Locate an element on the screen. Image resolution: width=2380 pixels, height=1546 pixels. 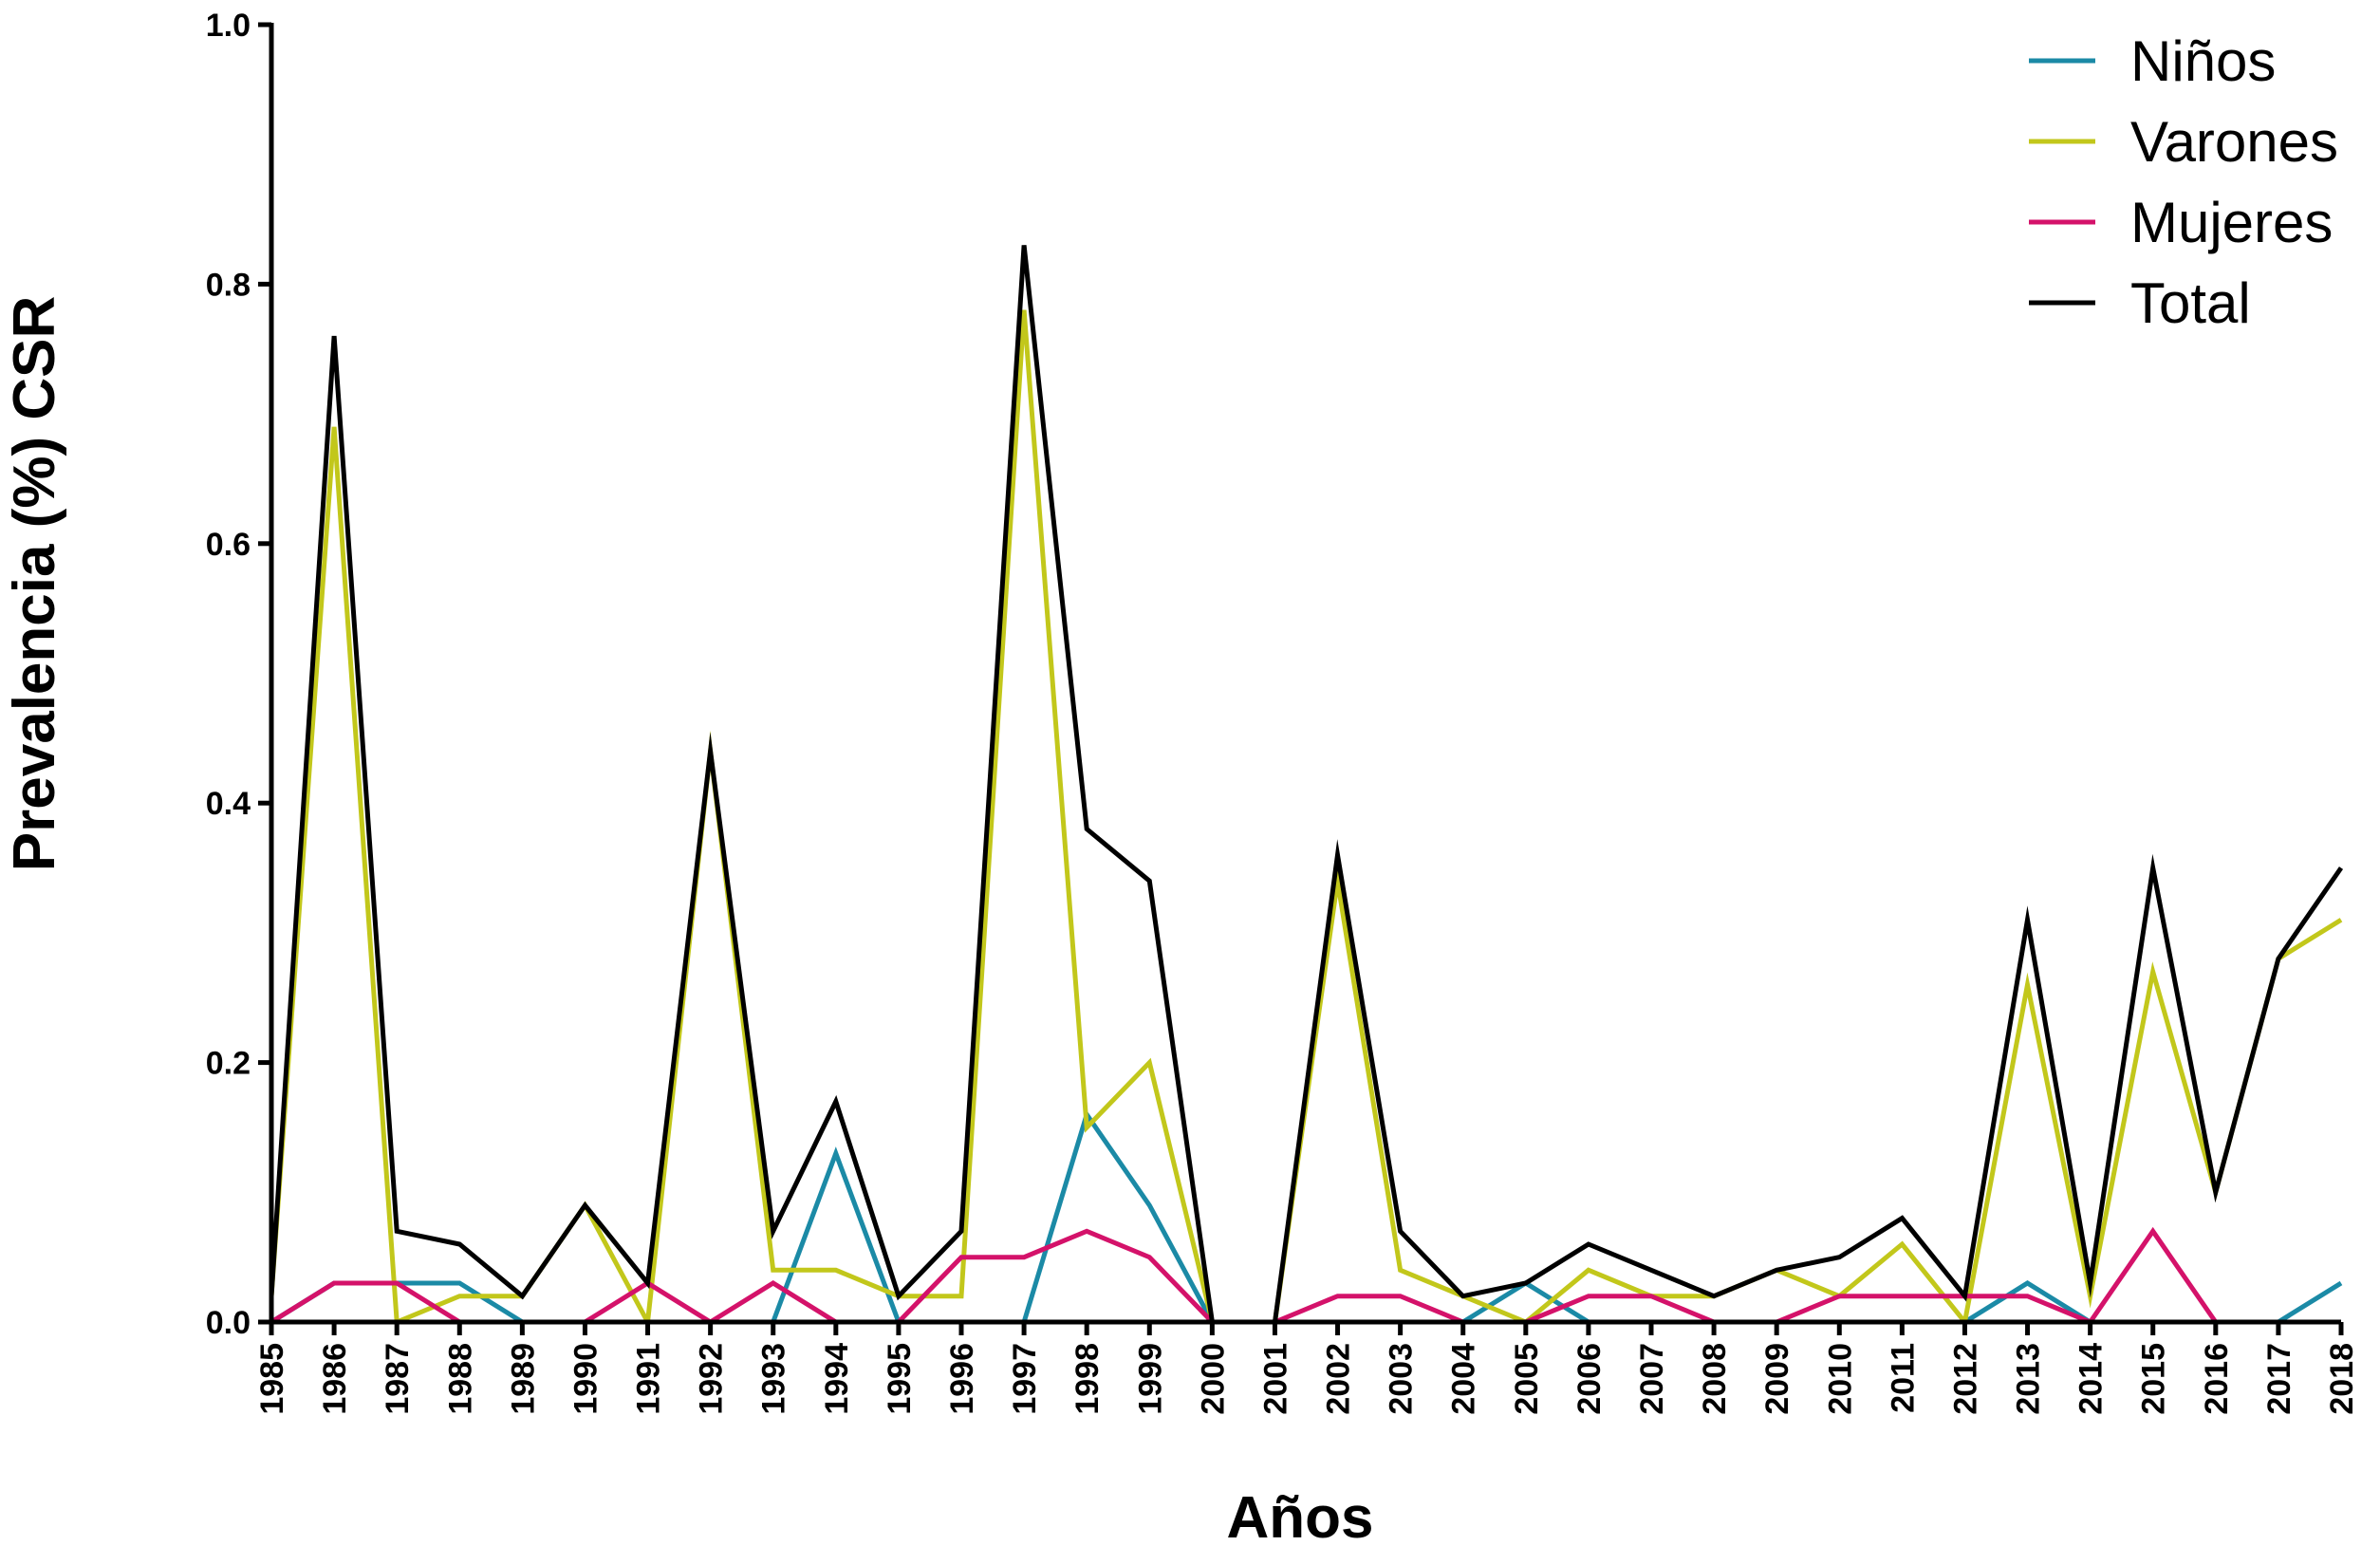
y-tick-label: 0.2 is located at coordinates (228, 1064).